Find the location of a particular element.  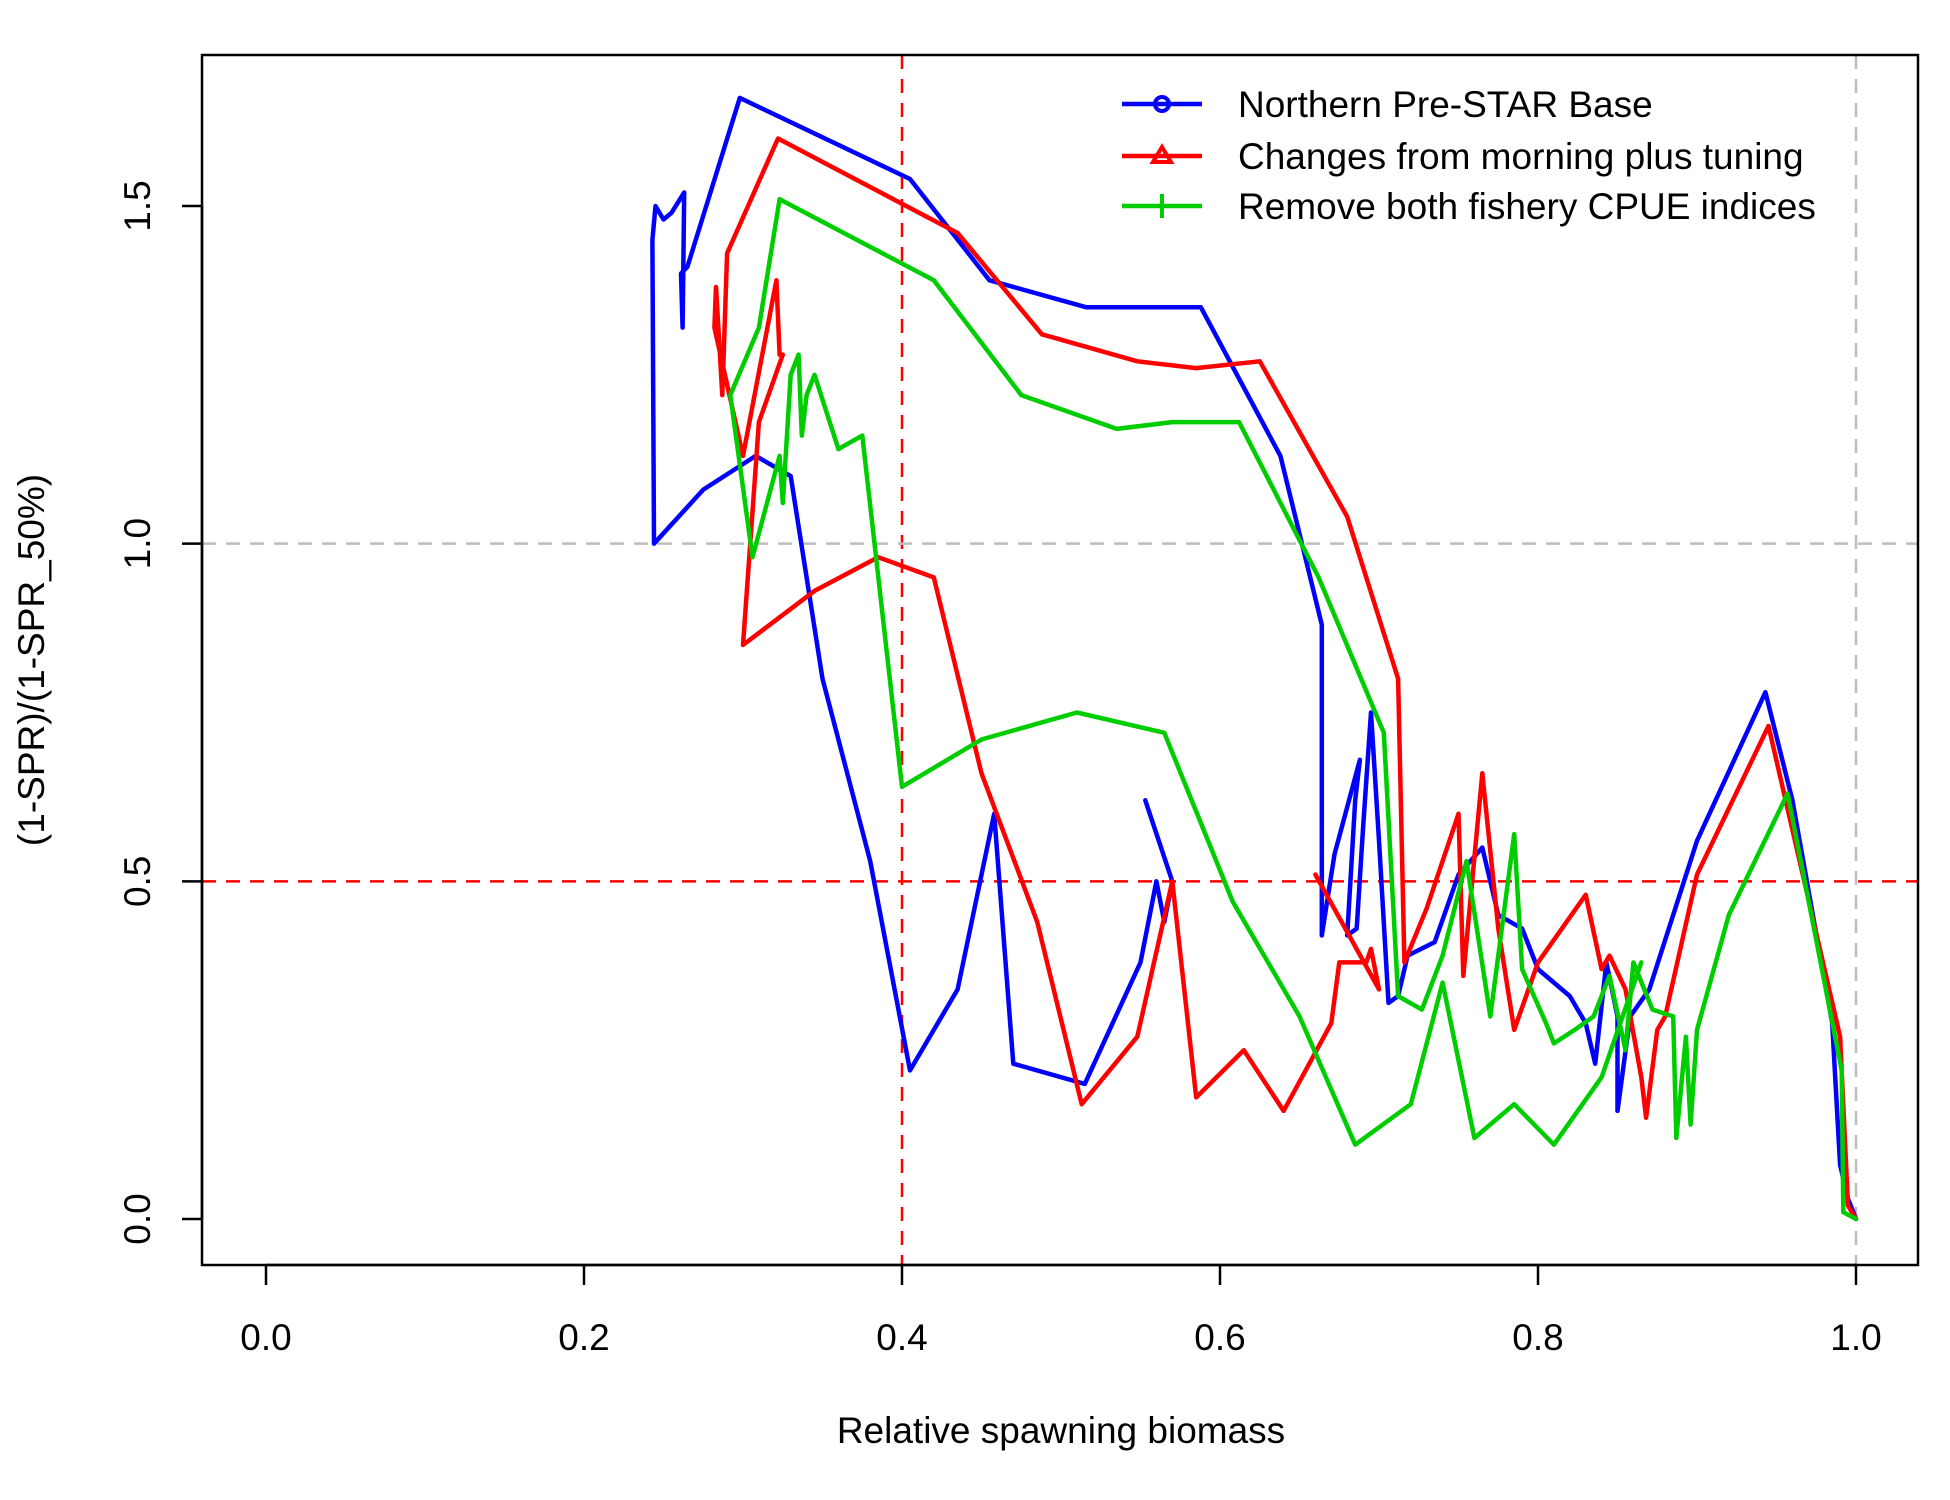

x-tick-label: 0.4 is located at coordinates (901, 1337).